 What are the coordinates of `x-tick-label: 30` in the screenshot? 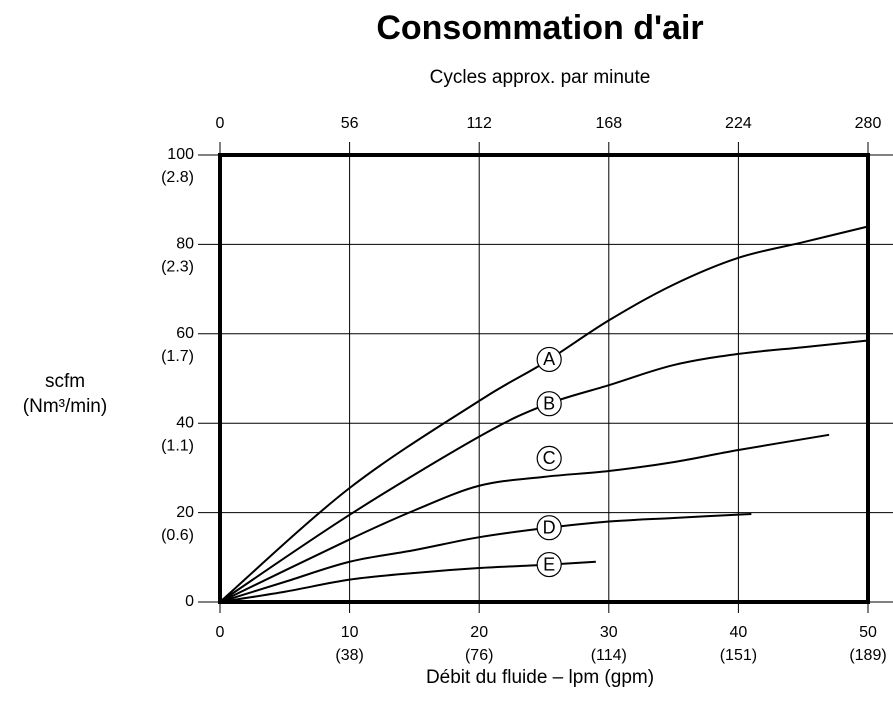 It's located at (609, 632).